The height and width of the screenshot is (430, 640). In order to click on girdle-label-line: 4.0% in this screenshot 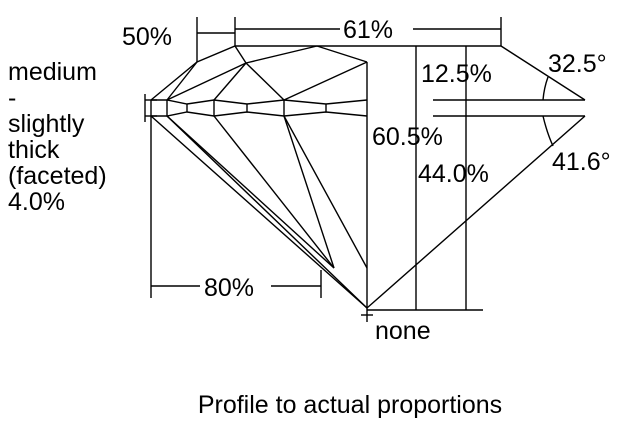, I will do `click(36, 202)`.